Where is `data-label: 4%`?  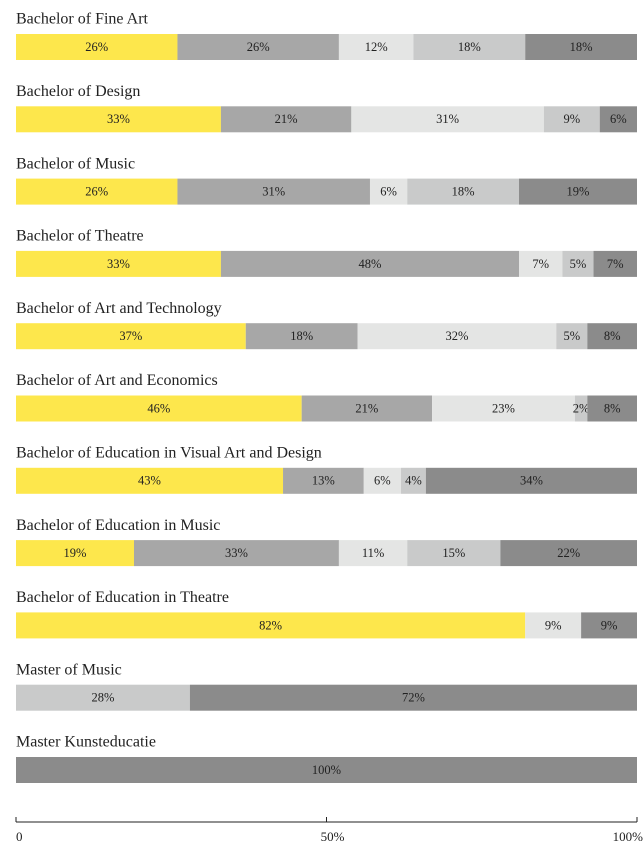 data-label: 4% is located at coordinates (413, 481).